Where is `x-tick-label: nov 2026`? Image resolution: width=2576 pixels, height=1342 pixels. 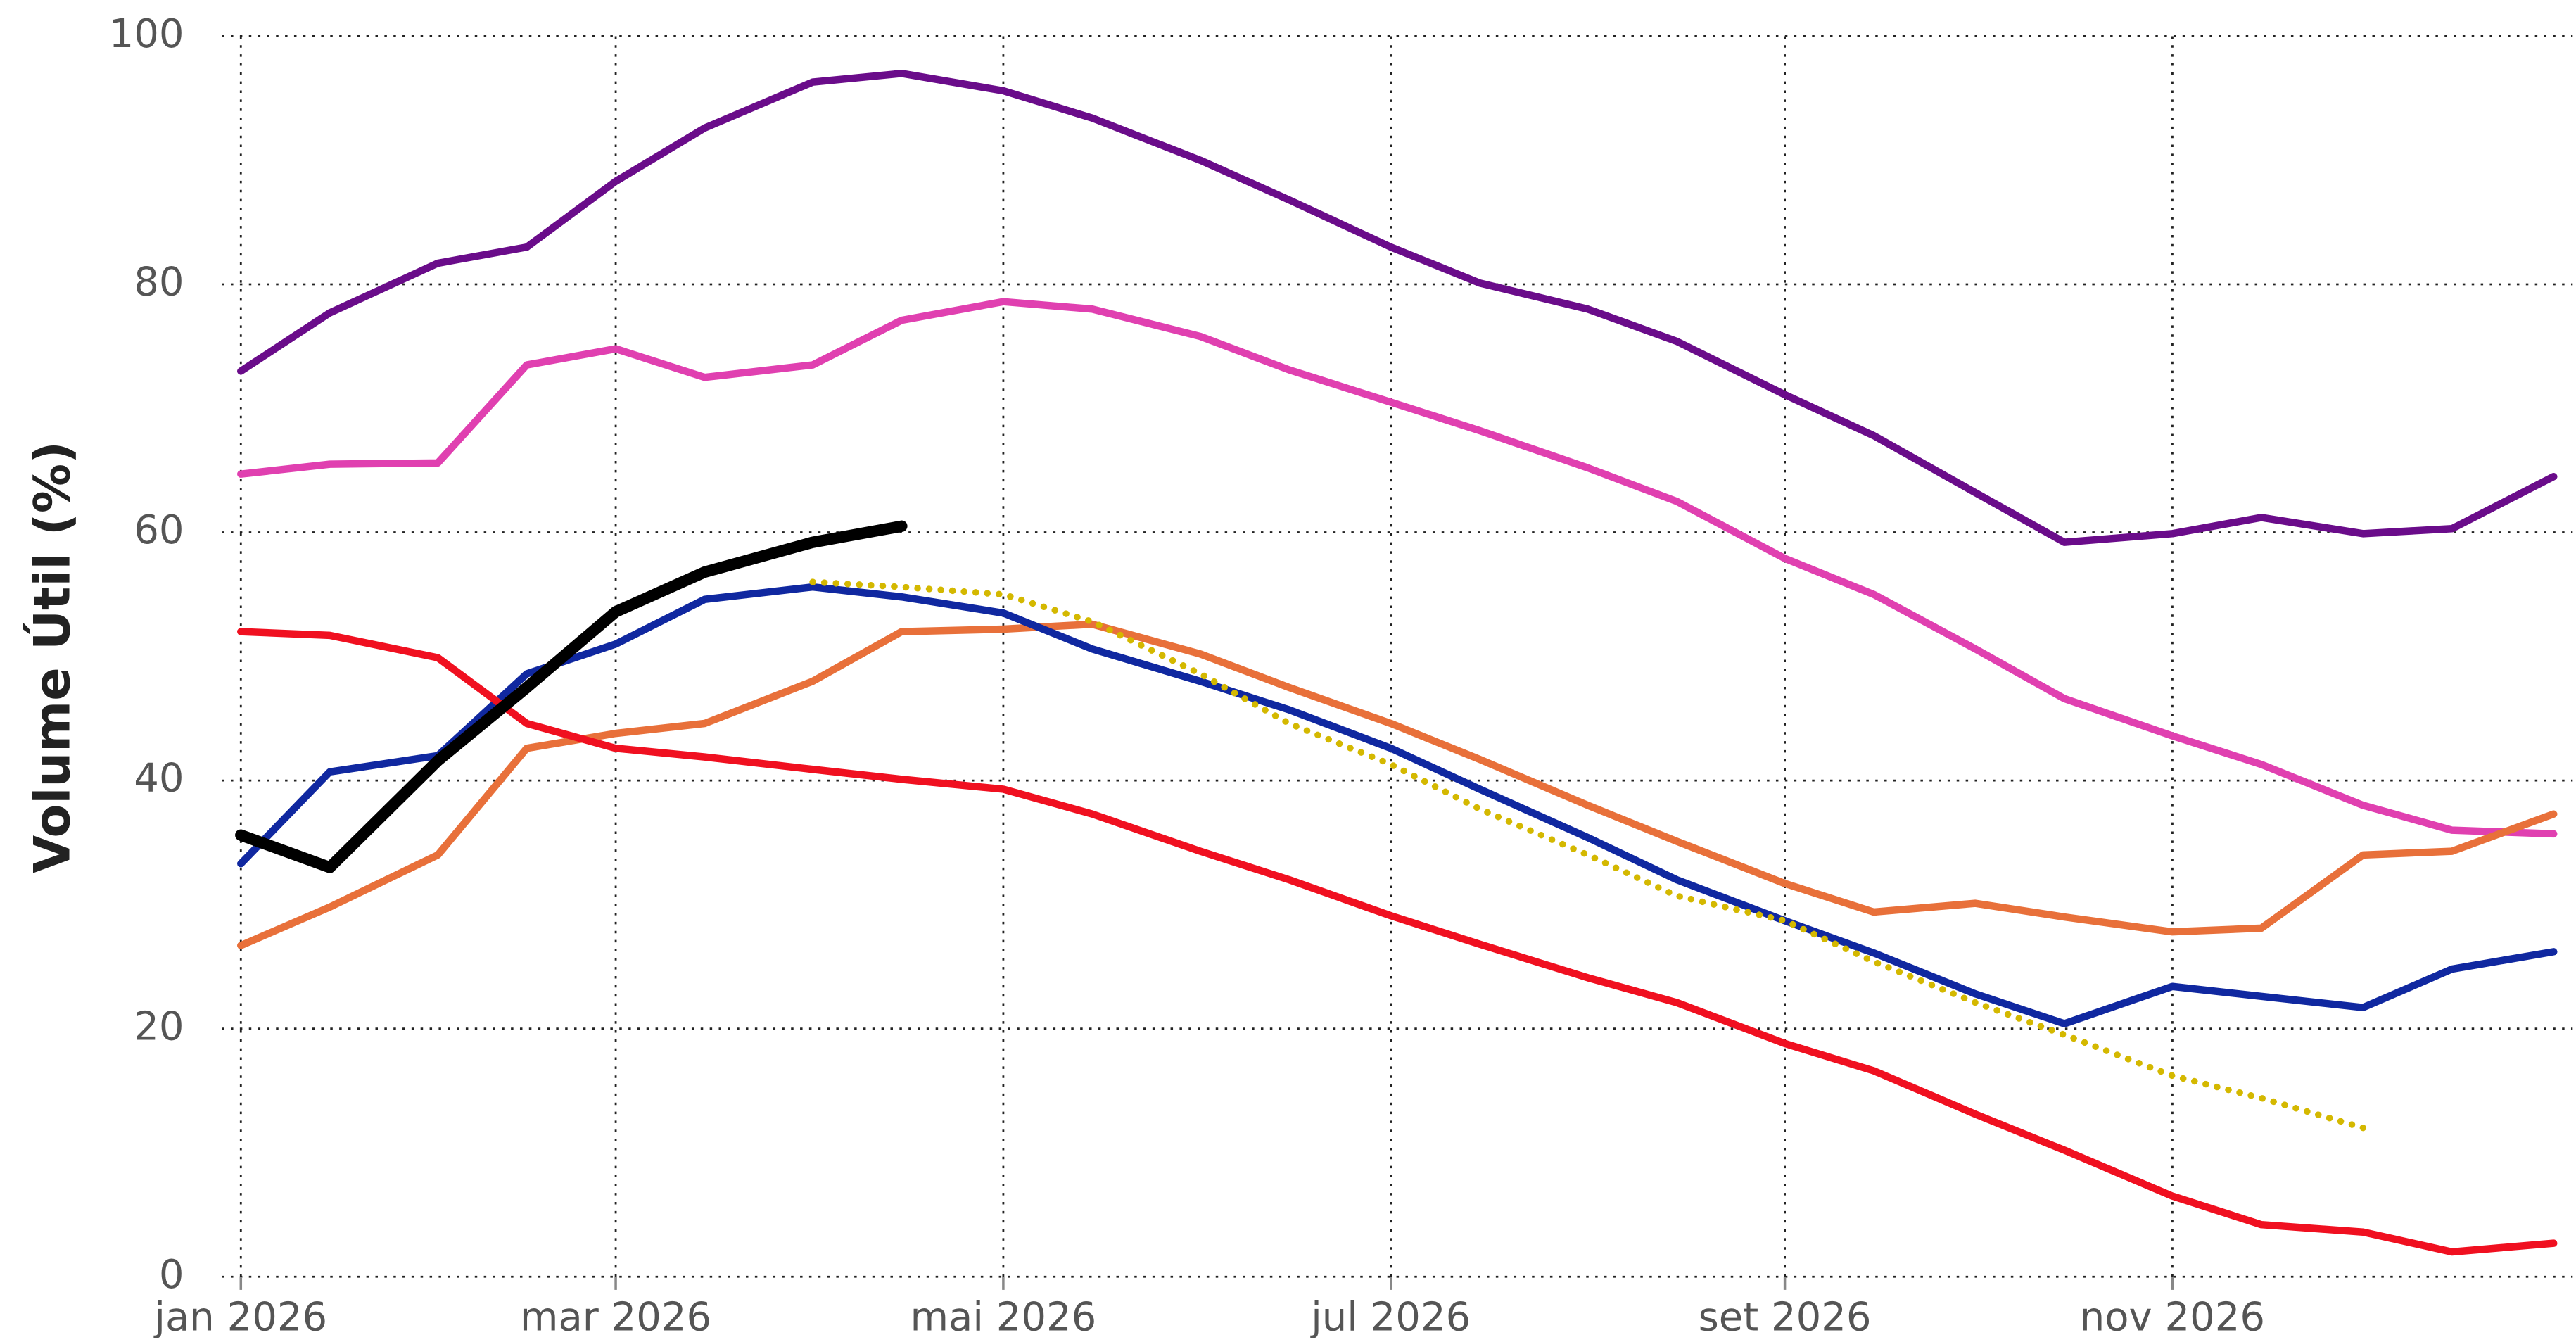
x-tick-label: nov 2026 is located at coordinates (2172, 1318).